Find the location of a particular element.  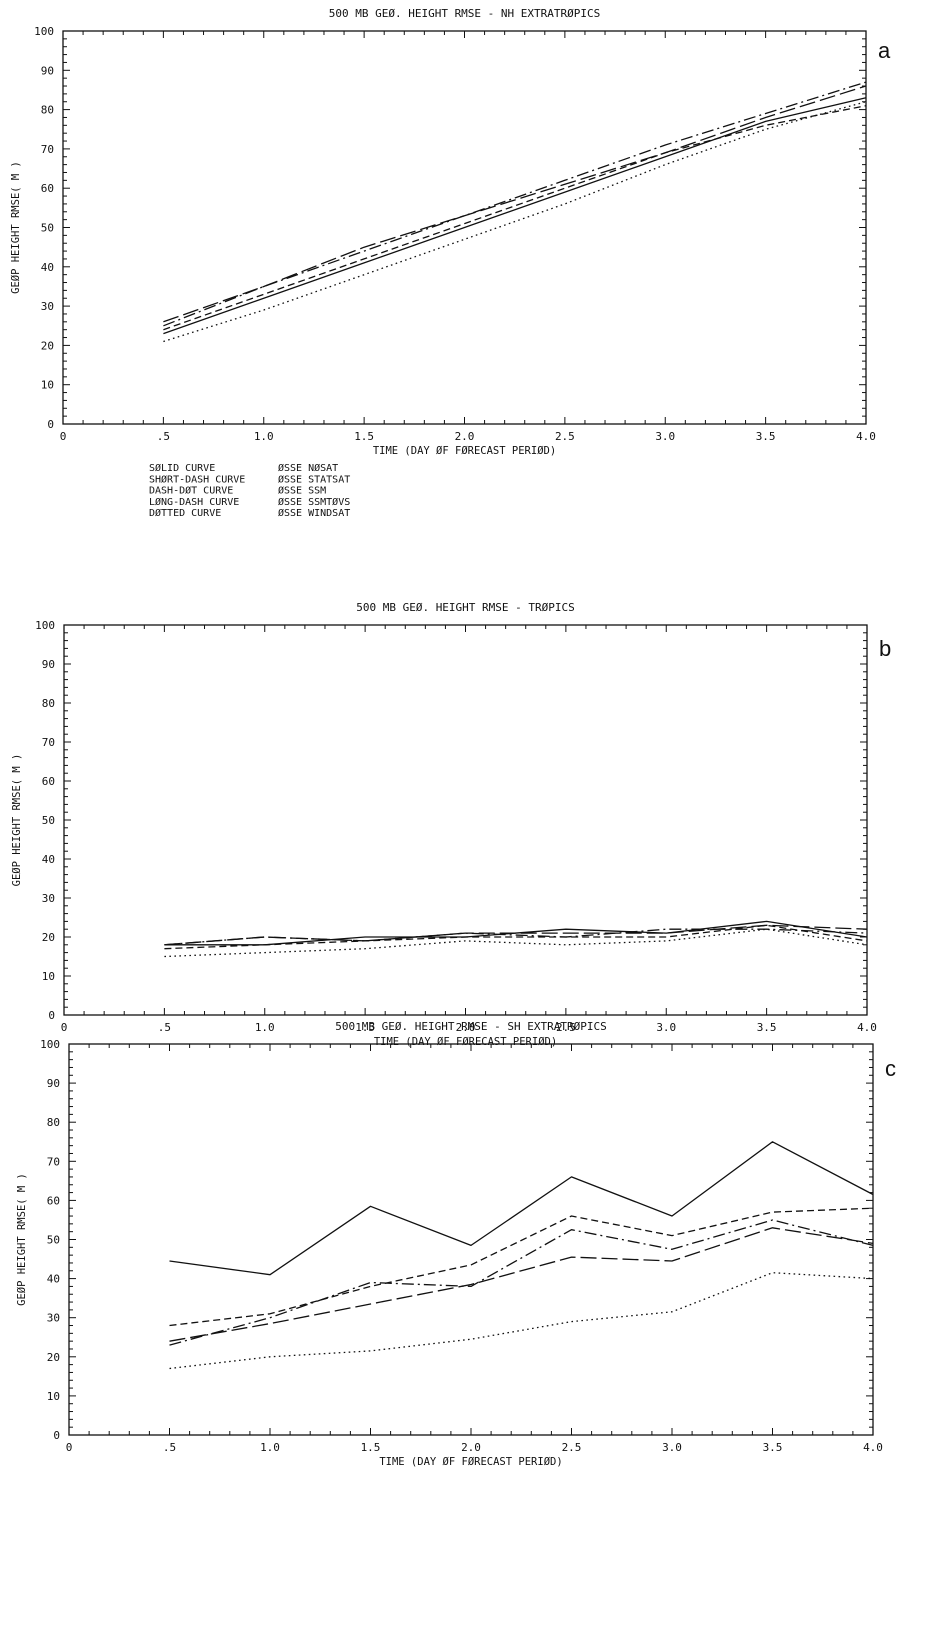

legend-experiment: ØSSE SSMTØVS is located at coordinates (314, 502).